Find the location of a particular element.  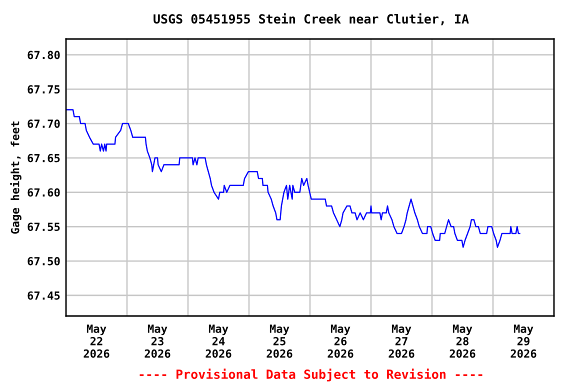

y-tick-label: 67.75 is located at coordinates (44, 89).